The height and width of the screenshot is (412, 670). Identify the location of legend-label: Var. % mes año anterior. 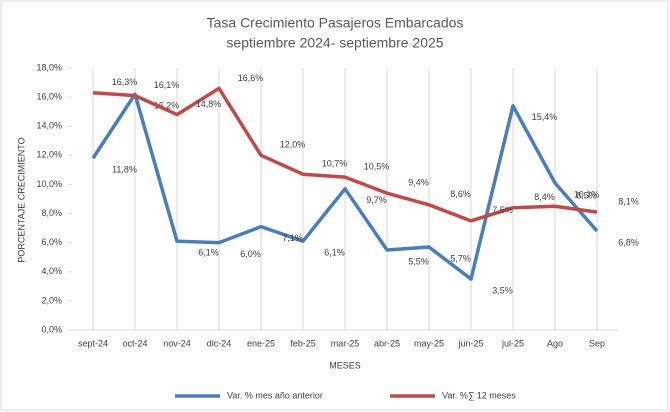
(275, 395).